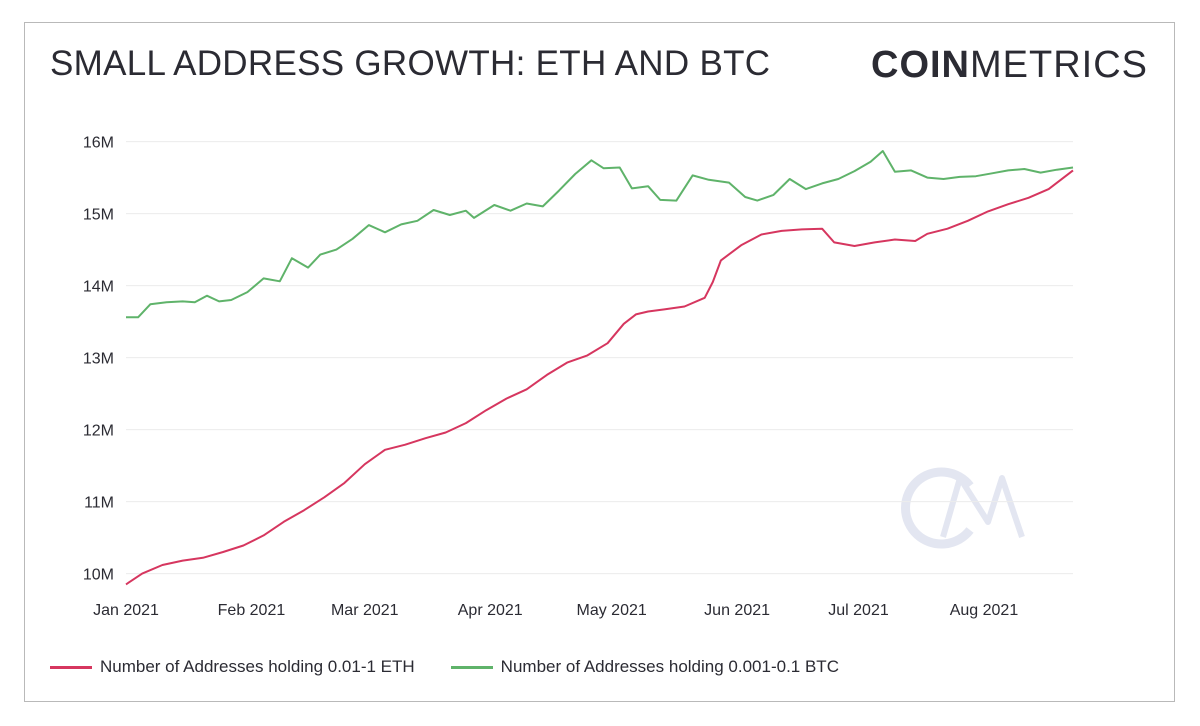 The width and height of the screenshot is (1200, 726). I want to click on y-tick-label: 10M, so click(98, 575).